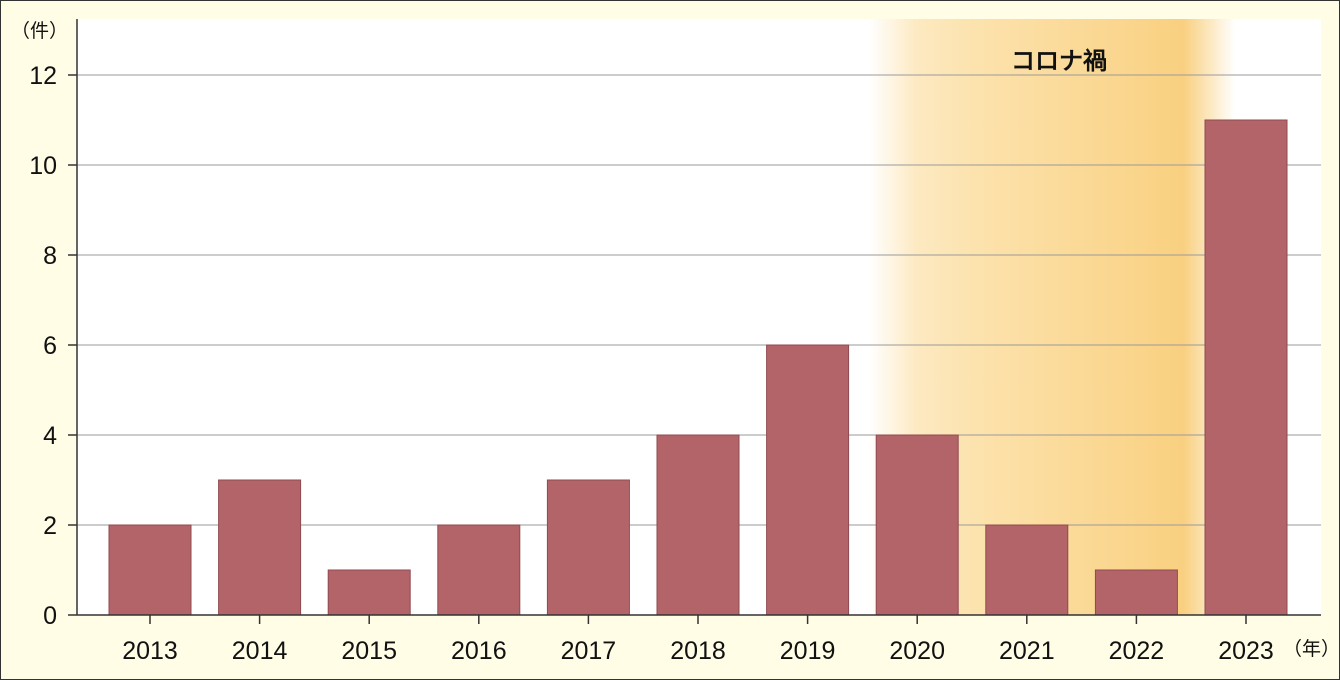 This screenshot has height=680, width=1340. I want to click on x-tick-label-2013: 2013, so click(150, 651).